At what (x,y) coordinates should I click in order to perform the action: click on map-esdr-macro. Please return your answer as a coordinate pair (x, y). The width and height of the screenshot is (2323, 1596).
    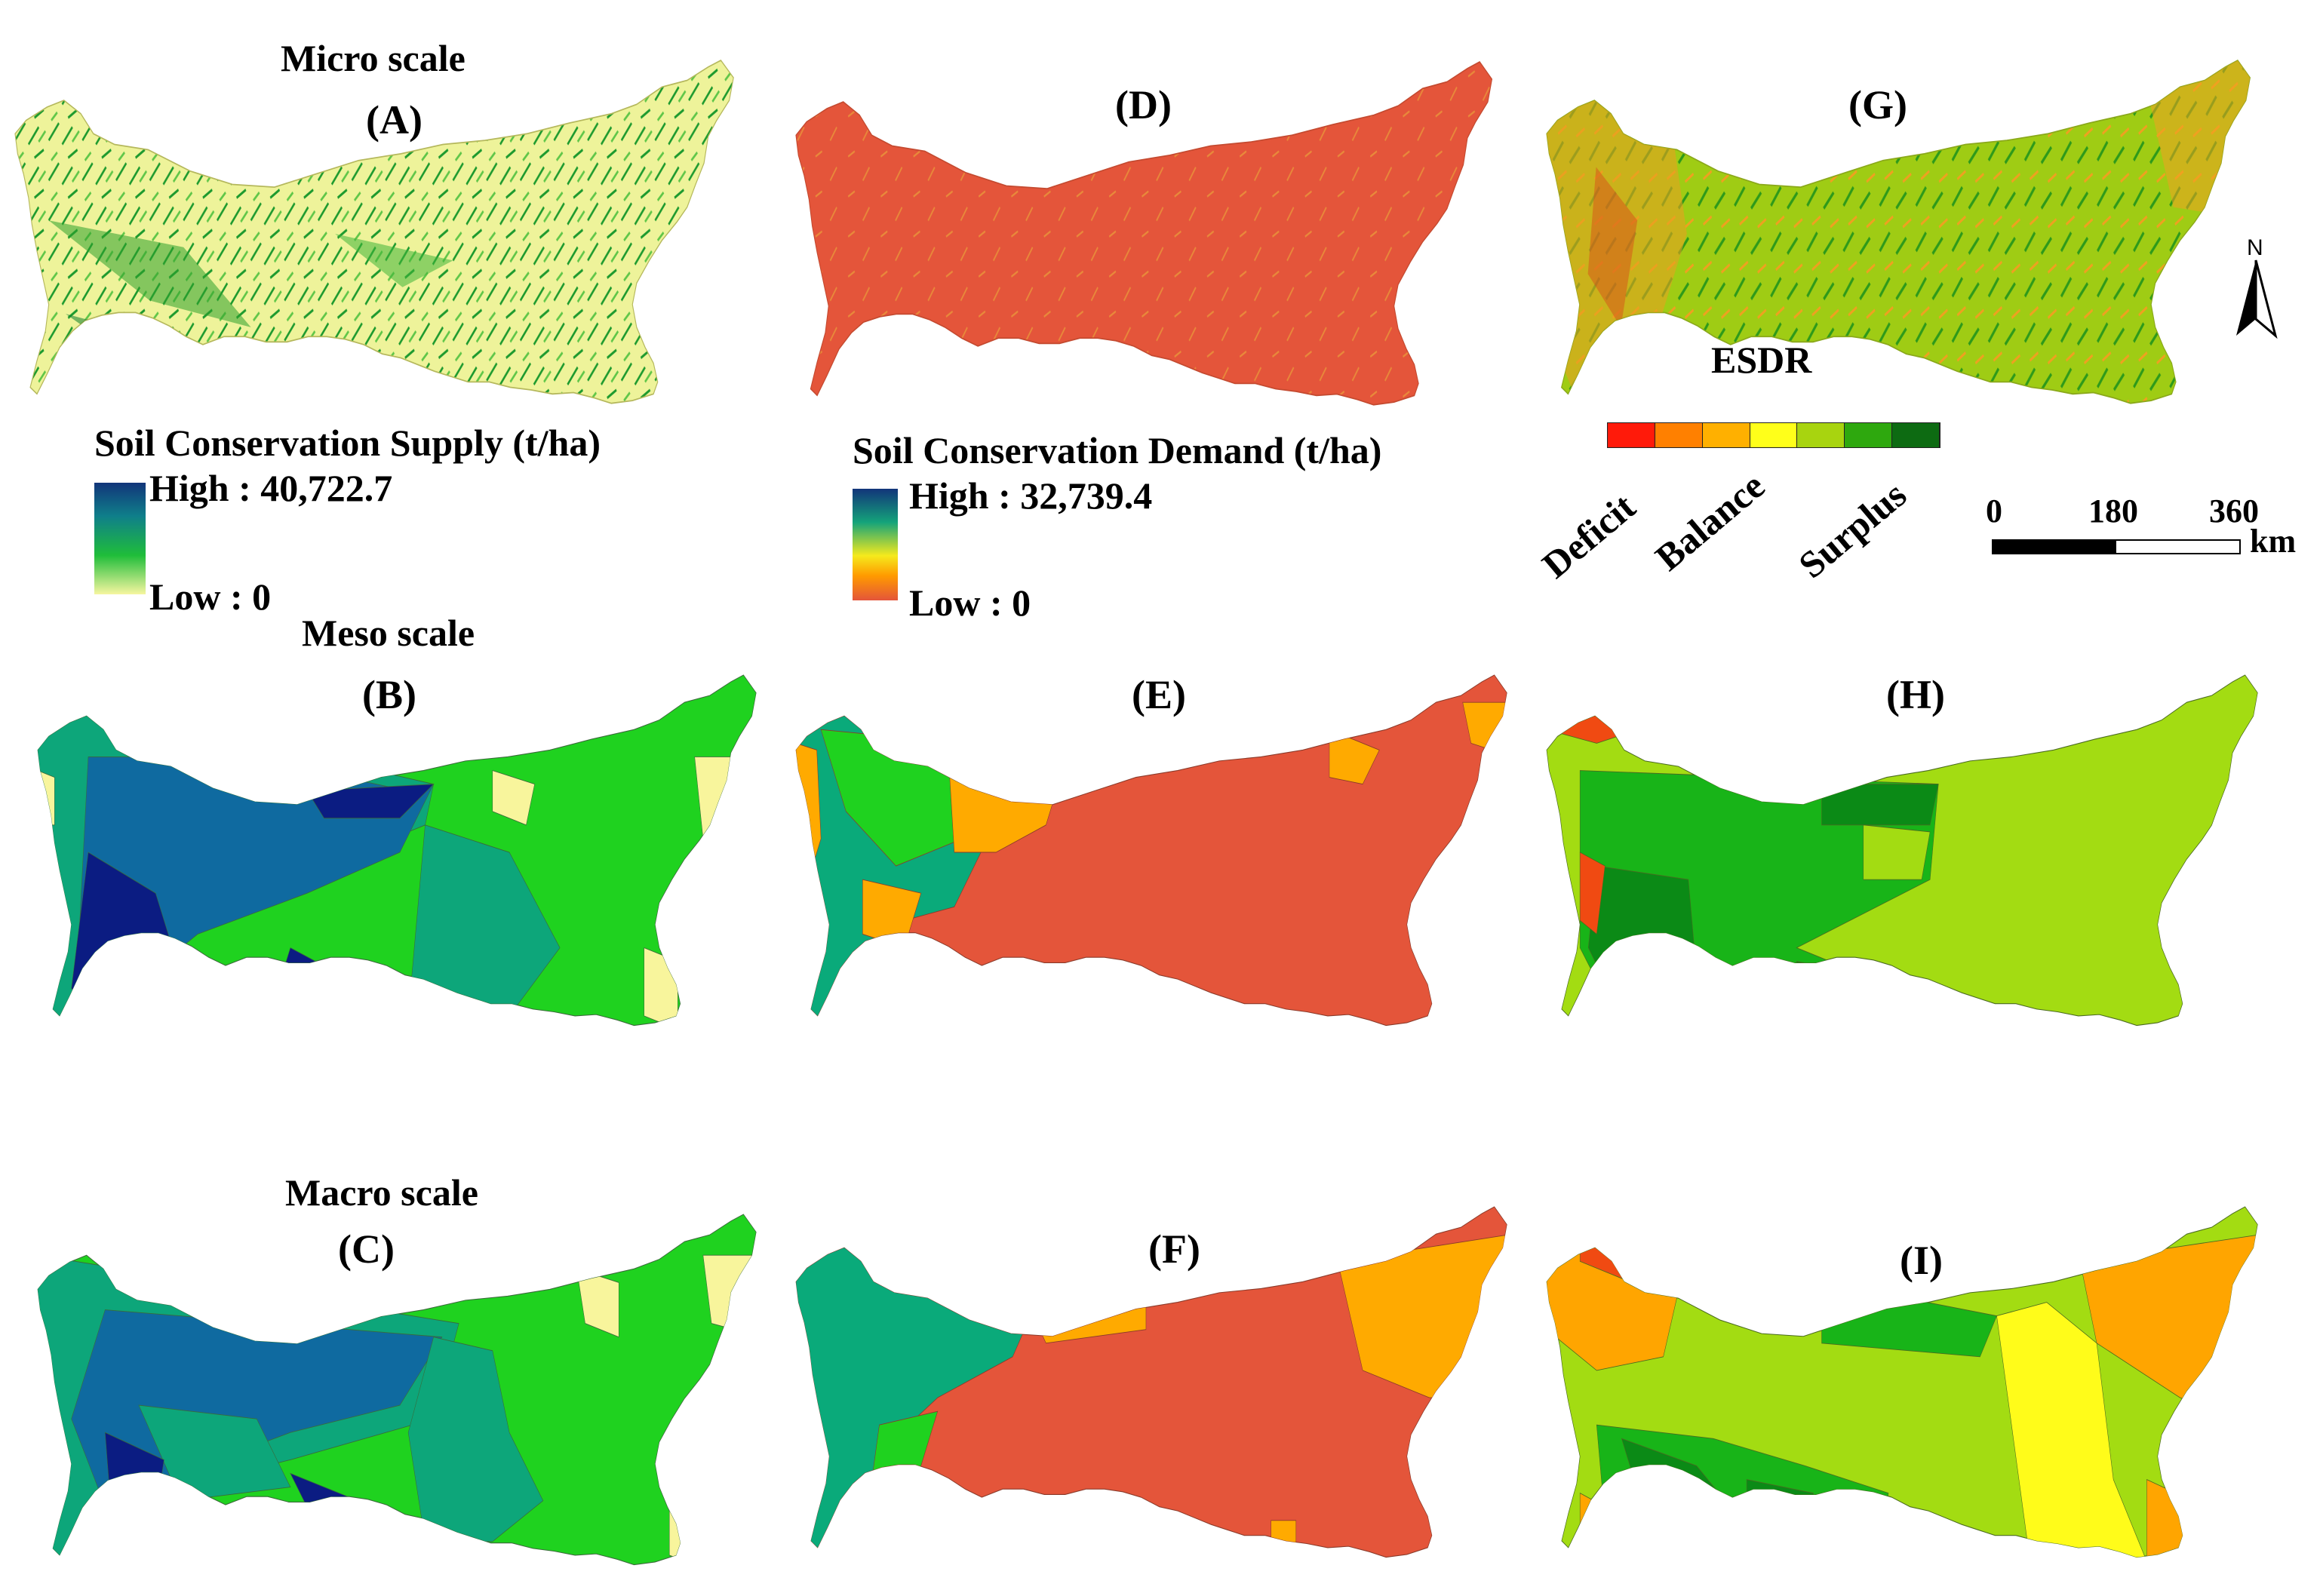
    Looking at the image, I should click on (1902, 1382).